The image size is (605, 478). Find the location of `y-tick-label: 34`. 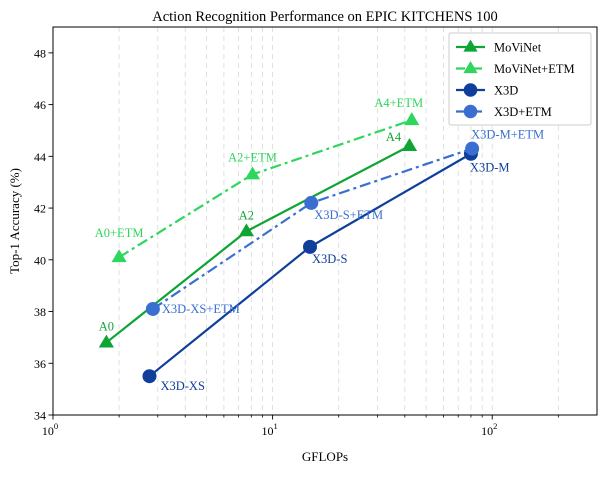

y-tick-label: 34 is located at coordinates (40, 416).